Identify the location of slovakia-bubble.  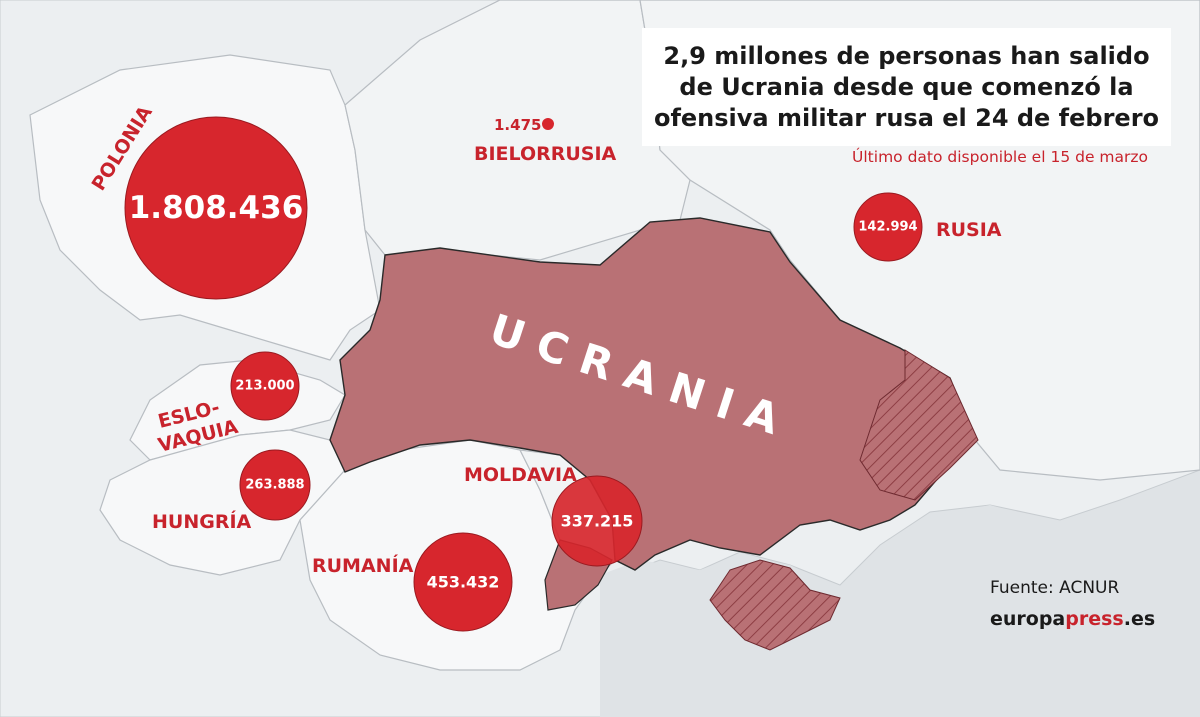
(265, 386).